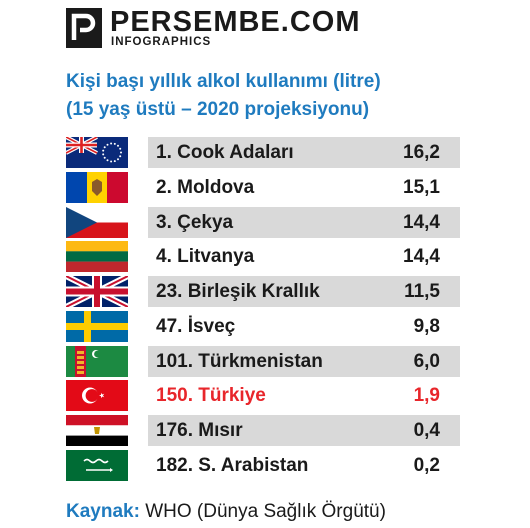  Describe the element at coordinates (199, 430) in the screenshot. I see `country-label: 176. Mısır` at that location.